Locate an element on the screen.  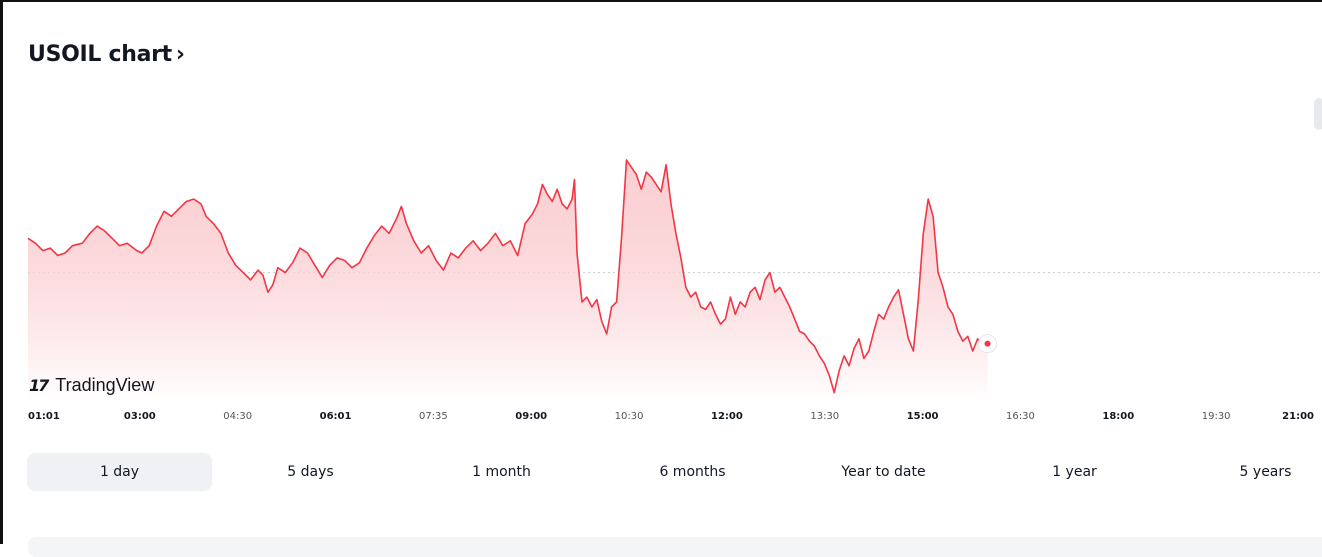
x-tick-label: 15:00 is located at coordinates (922, 416).